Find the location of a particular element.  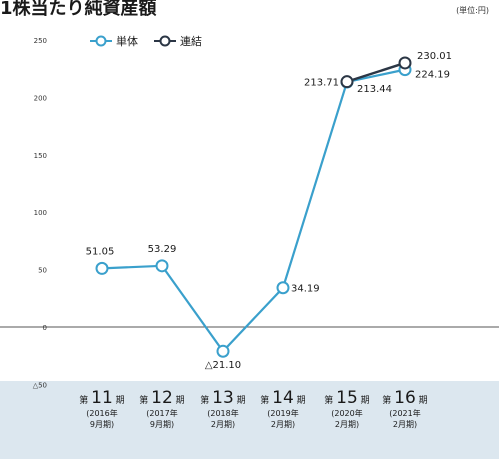

y-tick-label: 50 is located at coordinates (42, 271).